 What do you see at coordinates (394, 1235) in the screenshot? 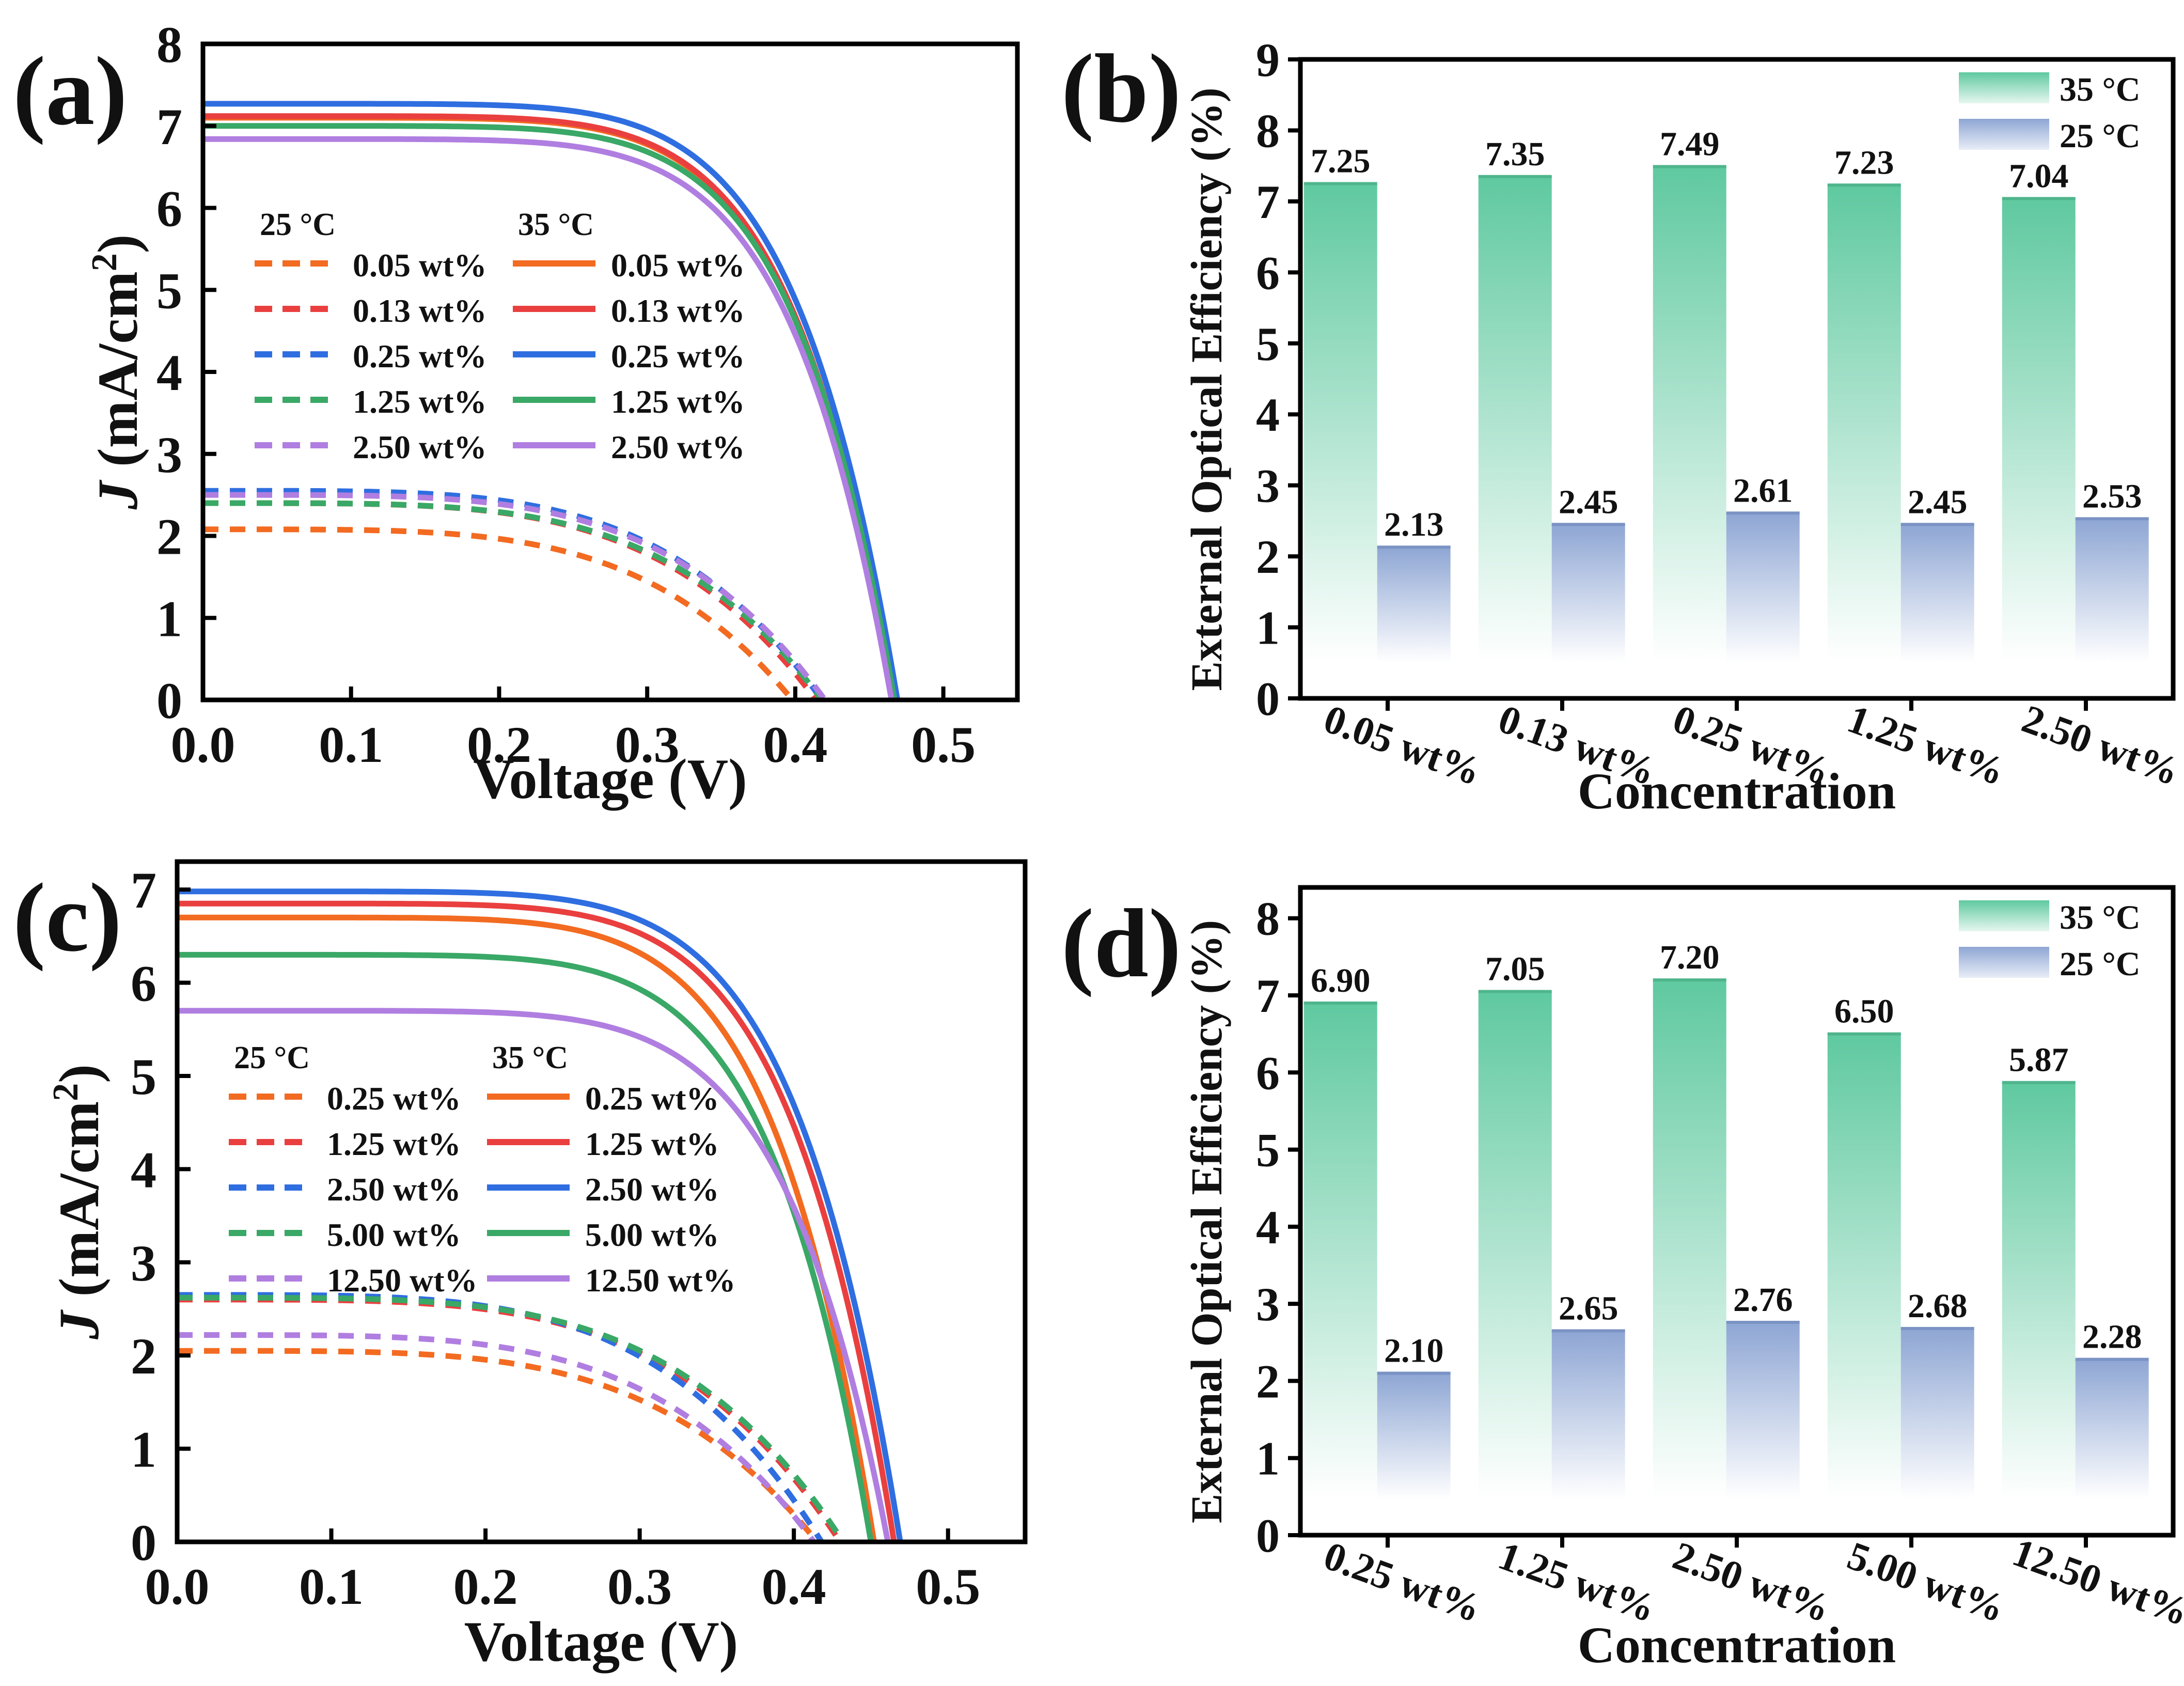
I see `legend-label: 5.00 wt%` at bounding box center [394, 1235].